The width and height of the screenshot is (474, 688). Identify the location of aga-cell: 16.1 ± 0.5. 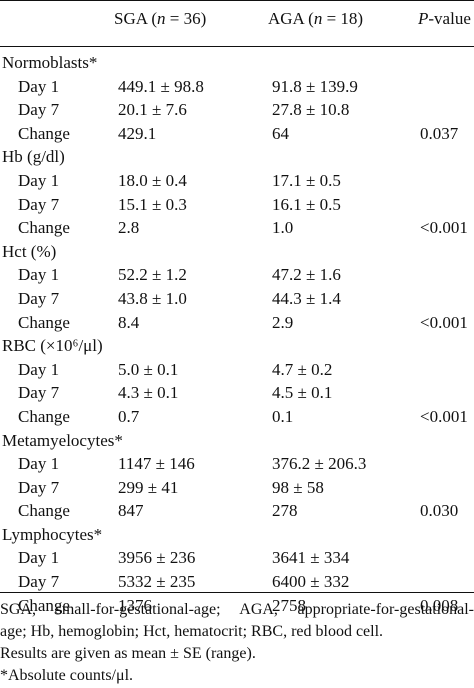
(306, 204).